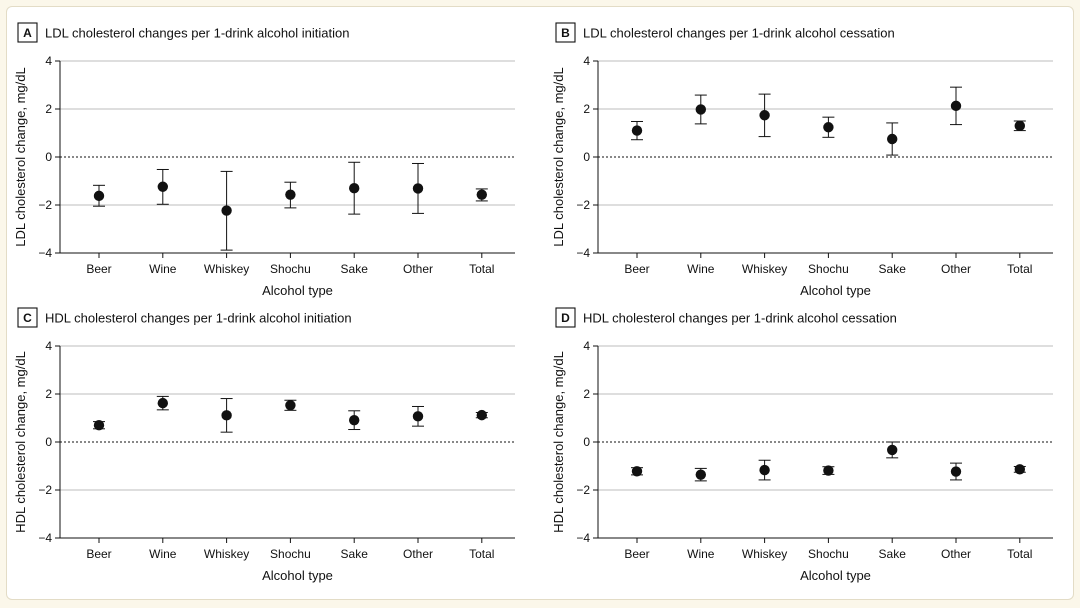 This screenshot has width=1080, height=608. Describe the element at coordinates (290, 194) in the screenshot. I see `panel-a-point-shochu` at that location.